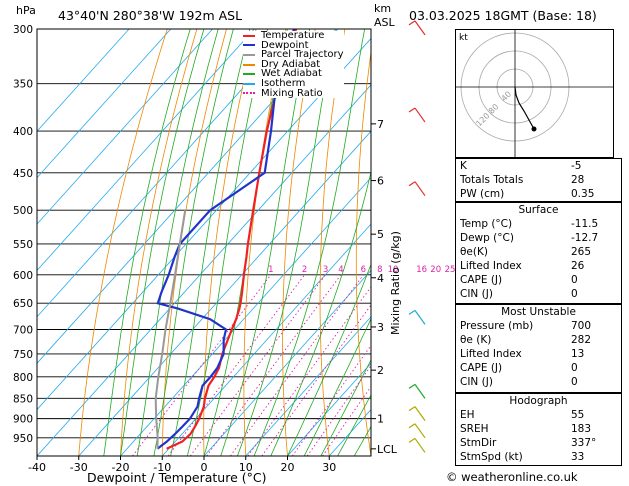  What do you see at coordinates (581, 252) in the screenshot?
I see `table-value: 265` at bounding box center [581, 252].